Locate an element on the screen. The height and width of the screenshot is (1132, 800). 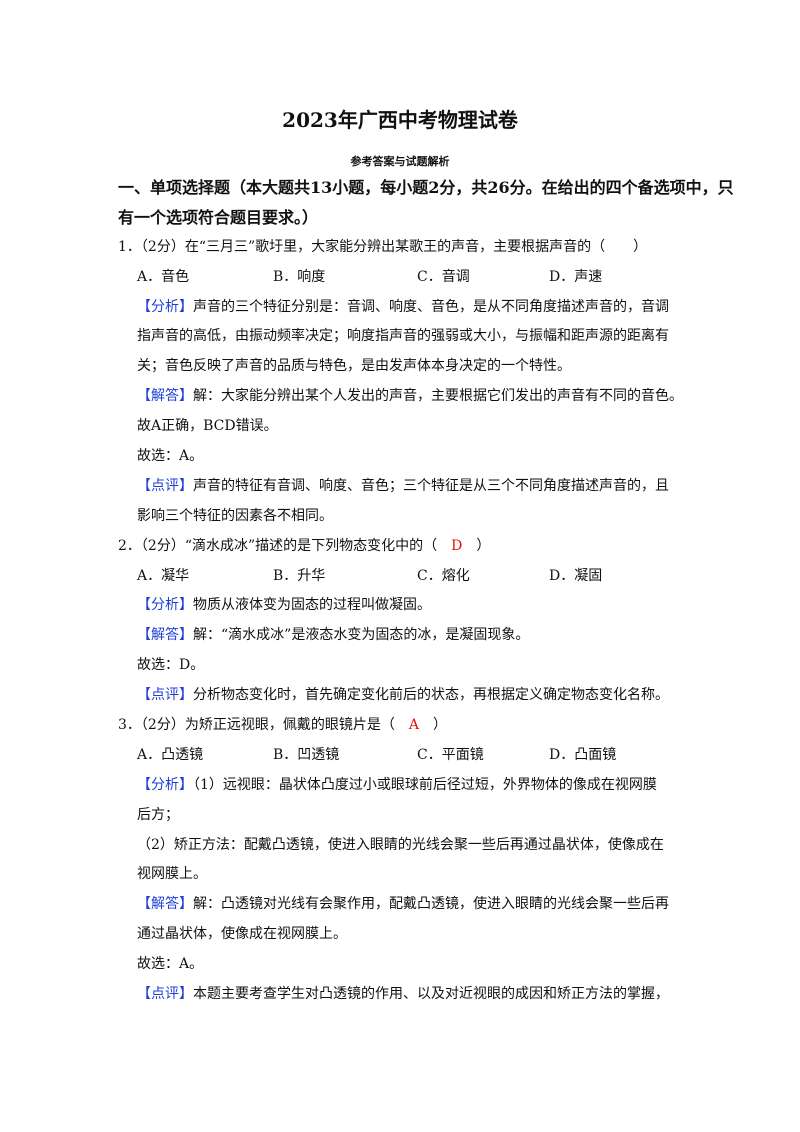
option: A．凝华 is located at coordinates (163, 575).